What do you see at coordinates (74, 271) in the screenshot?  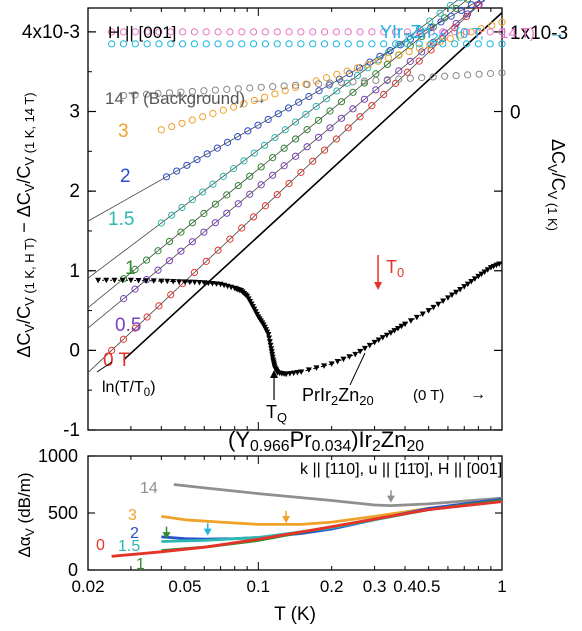 I see `y-tick-label: 1` at bounding box center [74, 271].